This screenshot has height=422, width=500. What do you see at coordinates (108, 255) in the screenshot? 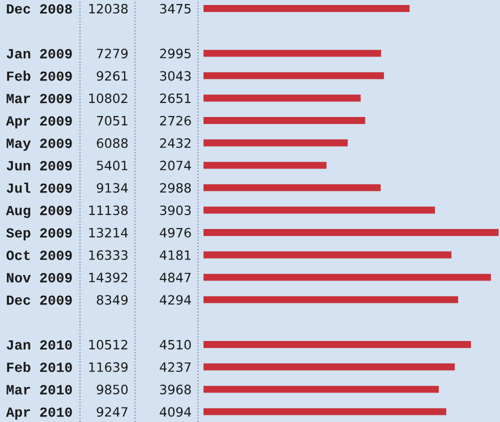
I see `text: 16333` at bounding box center [108, 255].